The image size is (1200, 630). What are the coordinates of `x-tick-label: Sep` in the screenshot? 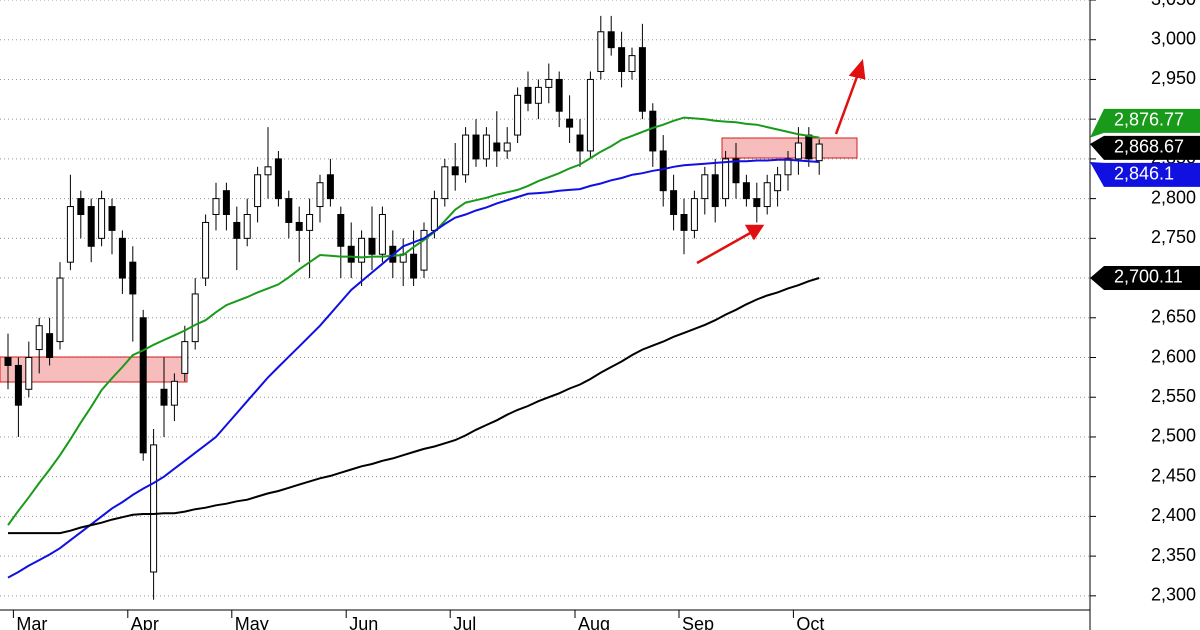 It's located at (698, 622).